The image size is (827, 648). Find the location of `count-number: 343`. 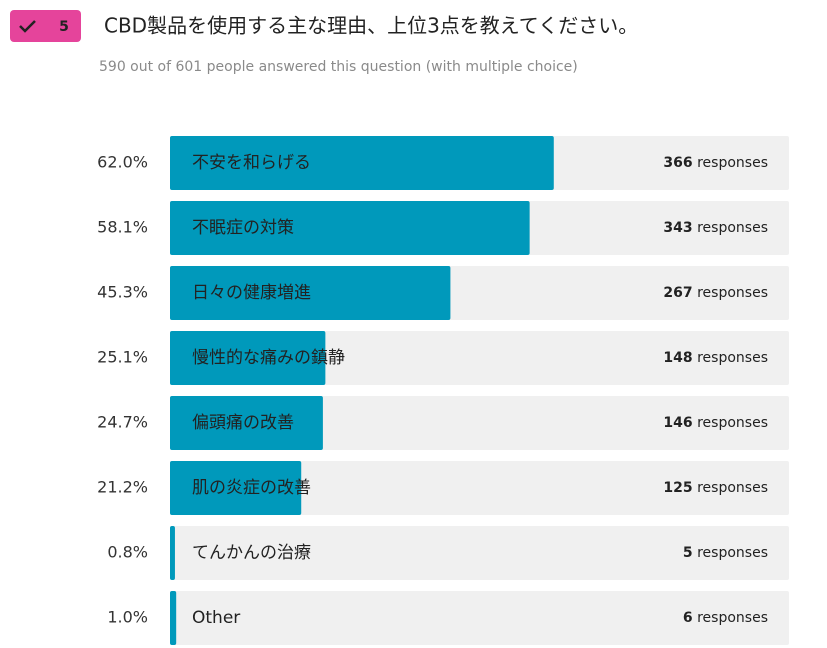

count-number: 343 is located at coordinates (677, 228).